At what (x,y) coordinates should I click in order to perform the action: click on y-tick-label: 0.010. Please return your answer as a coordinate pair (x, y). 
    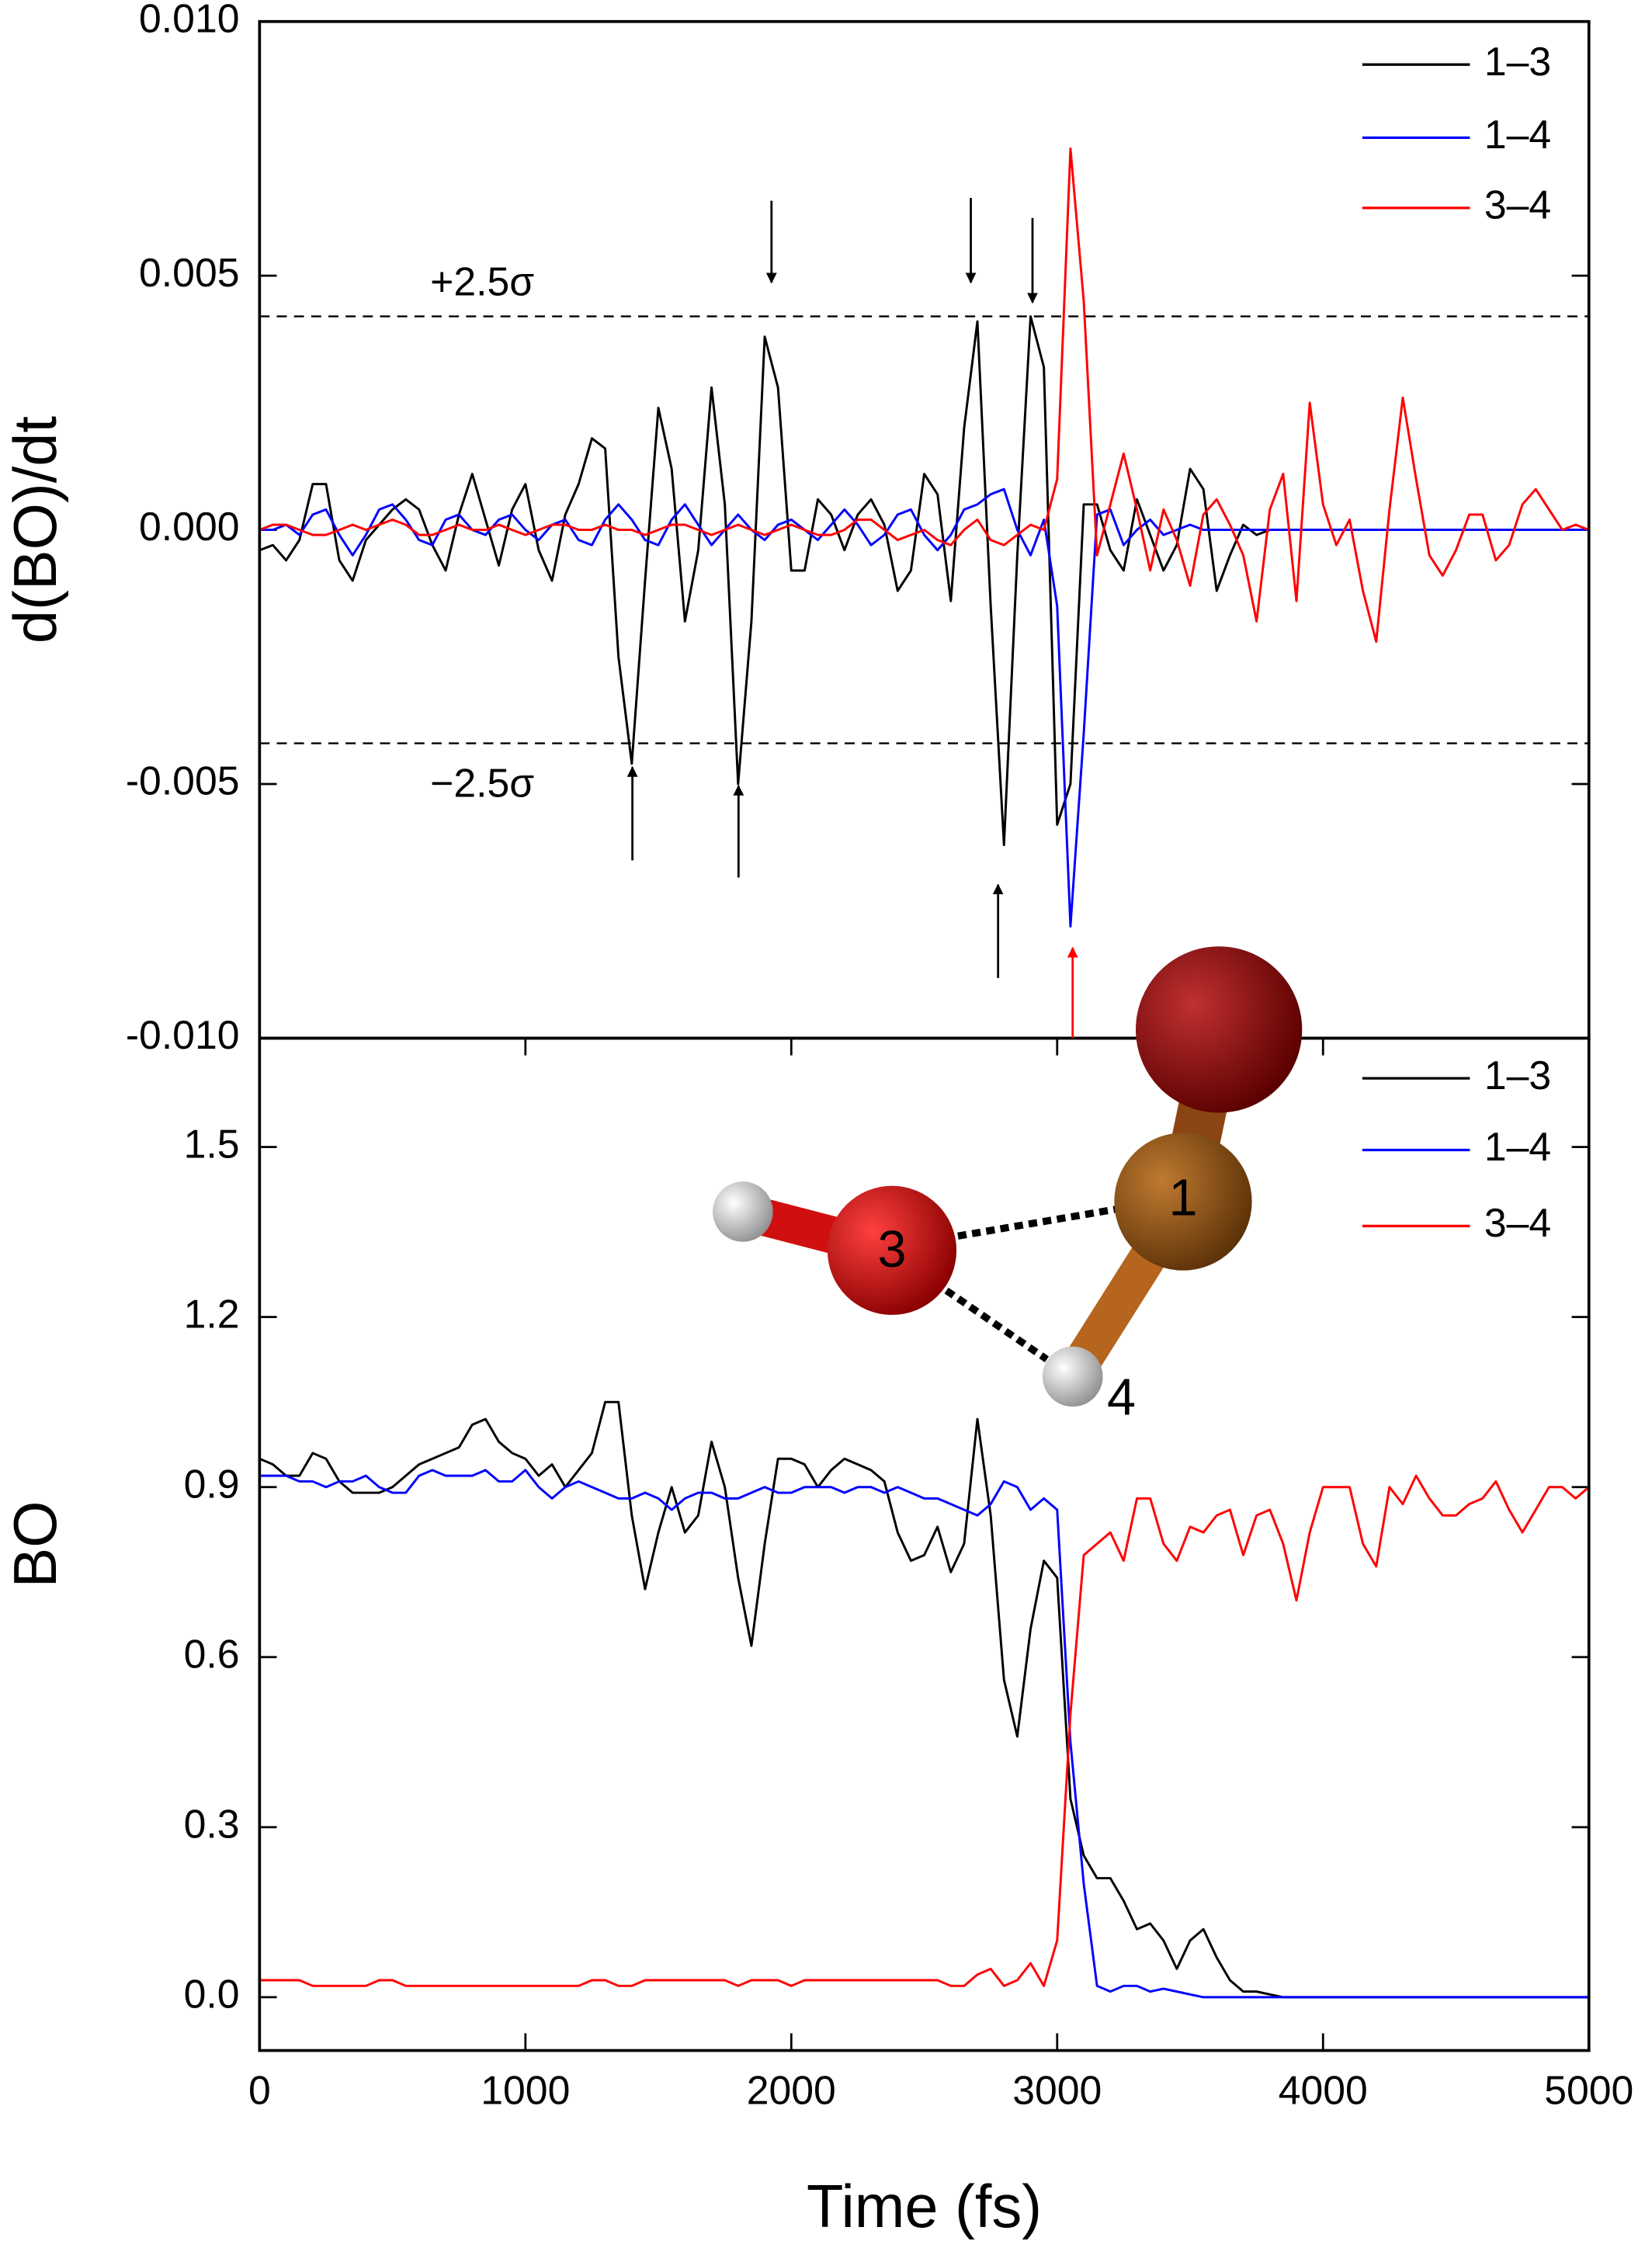
    Looking at the image, I should click on (189, 20).